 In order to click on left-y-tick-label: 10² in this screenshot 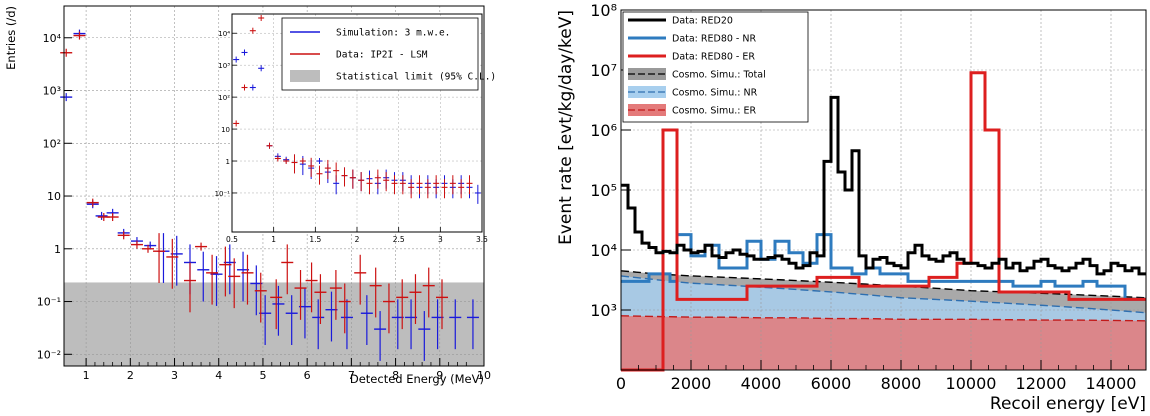, I will do `click(52, 143)`.